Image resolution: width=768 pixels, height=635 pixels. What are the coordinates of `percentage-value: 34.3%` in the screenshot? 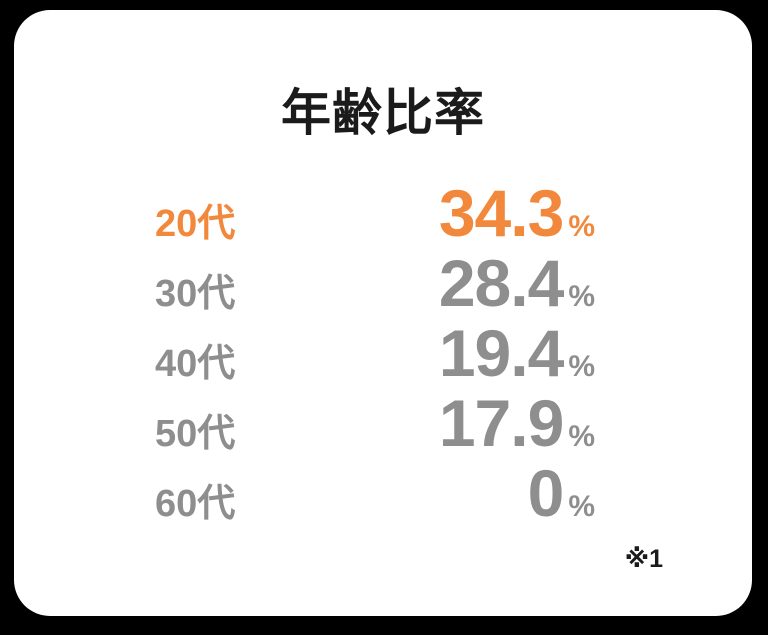 It's located at (517, 213).